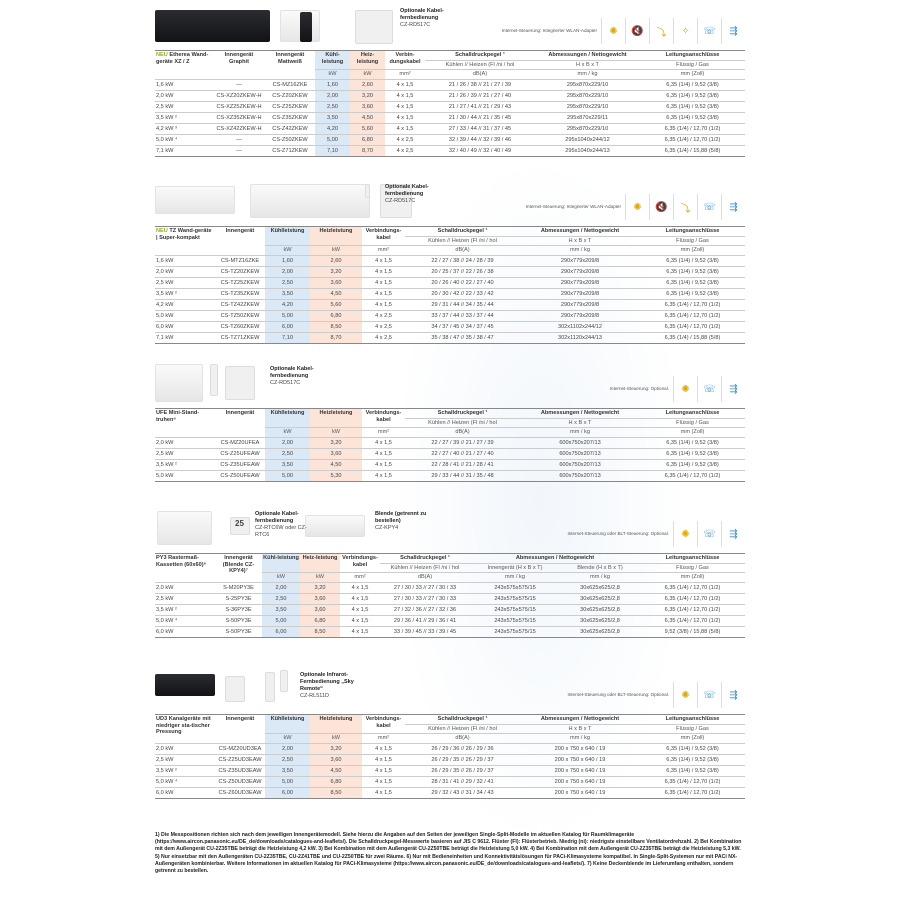 Image resolution: width=900 pixels, height=900 pixels. What do you see at coordinates (450, 74) in the screenshot?
I see `unit-row: kW kW mm² dB(A) mm / kg mm (Zoll)` at bounding box center [450, 74].